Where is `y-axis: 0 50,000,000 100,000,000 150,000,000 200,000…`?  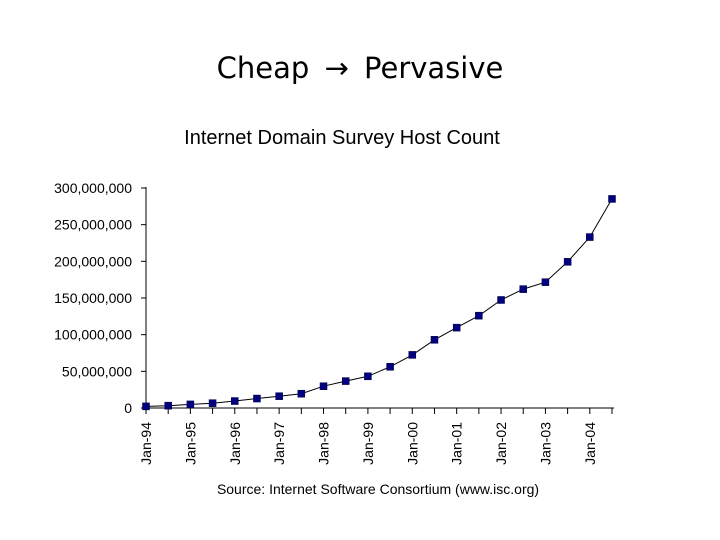 y-axis: 0 50,000,000 100,000,000 150,000,000 200,000… is located at coordinates (100, 298).